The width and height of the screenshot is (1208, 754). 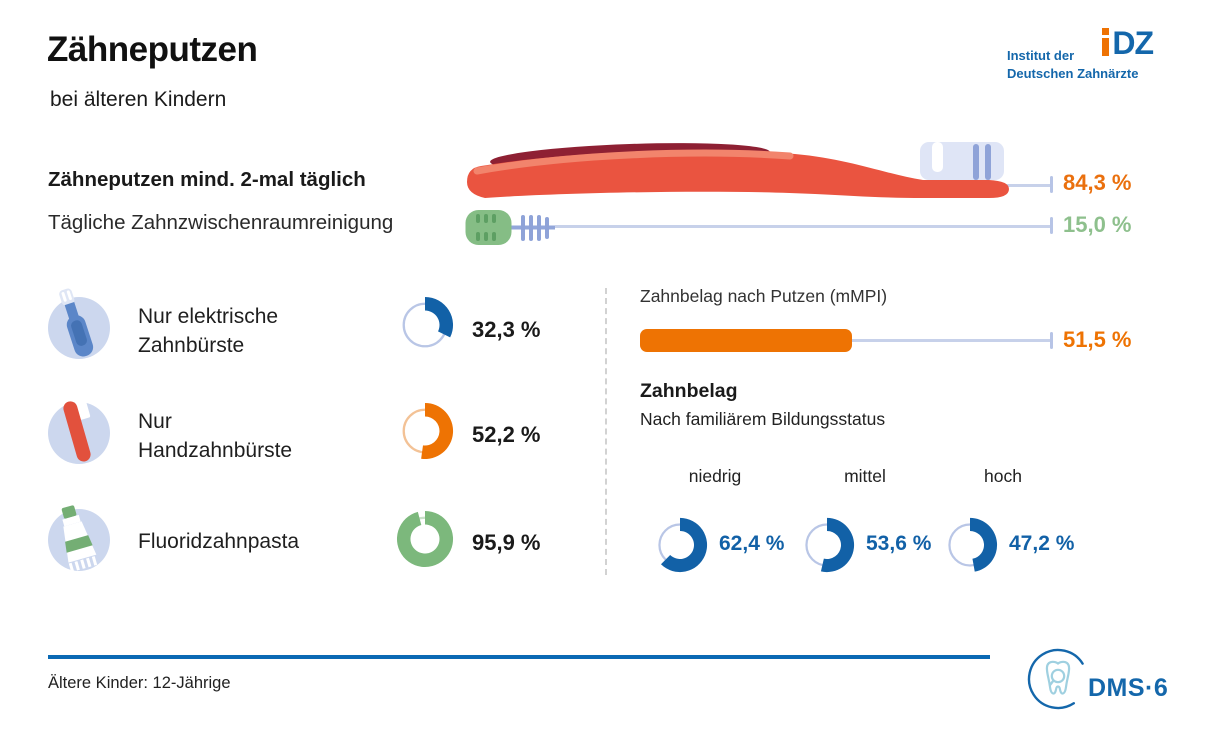 What do you see at coordinates (191, 345) in the screenshot?
I see `usage-label-electric-line2: Zahnbürste` at bounding box center [191, 345].